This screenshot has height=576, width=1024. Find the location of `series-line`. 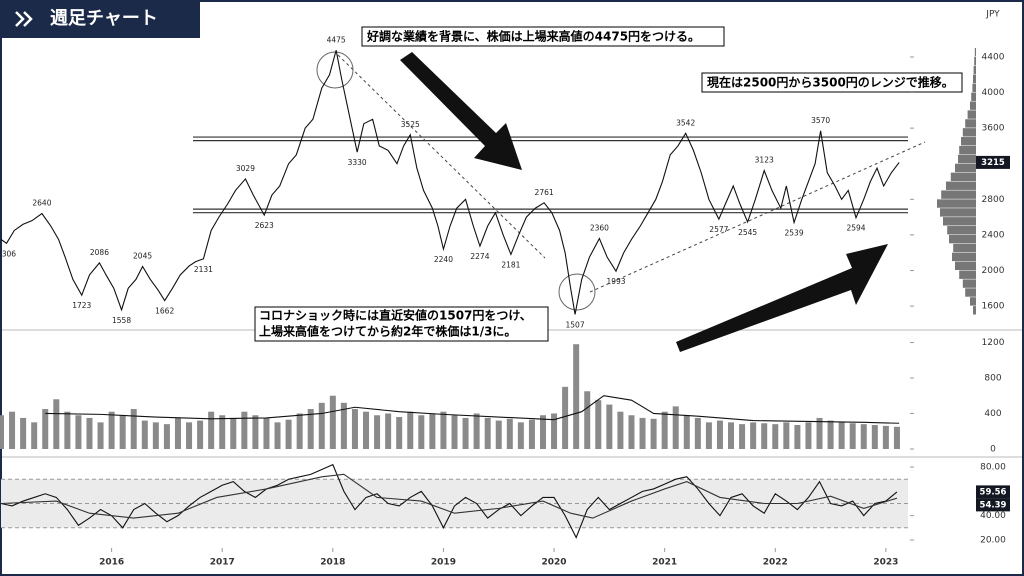

series-line is located at coordinates (449, 501).